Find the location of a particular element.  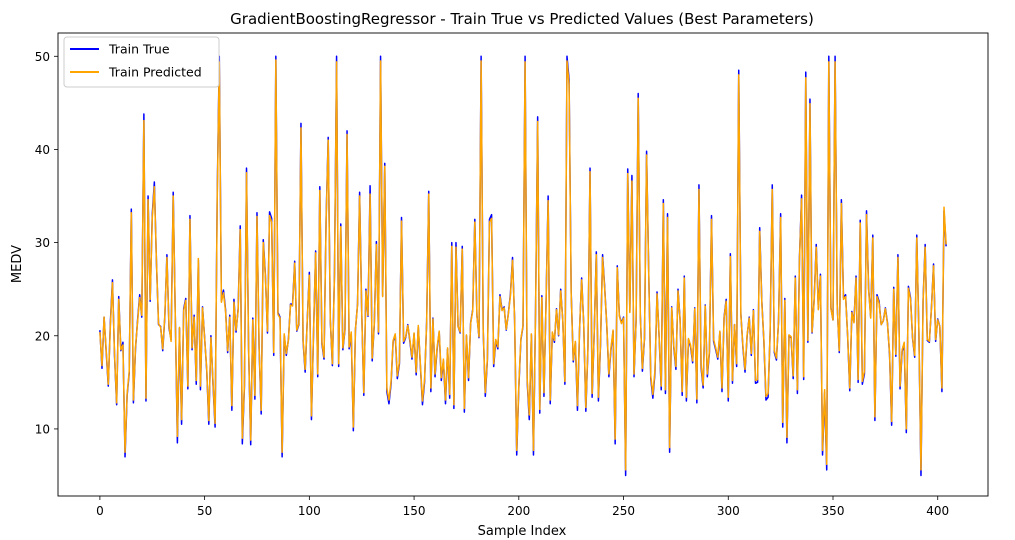

x-axis: 0 50 100 150 200 250 300 350 400 is located at coordinates (522, 507).